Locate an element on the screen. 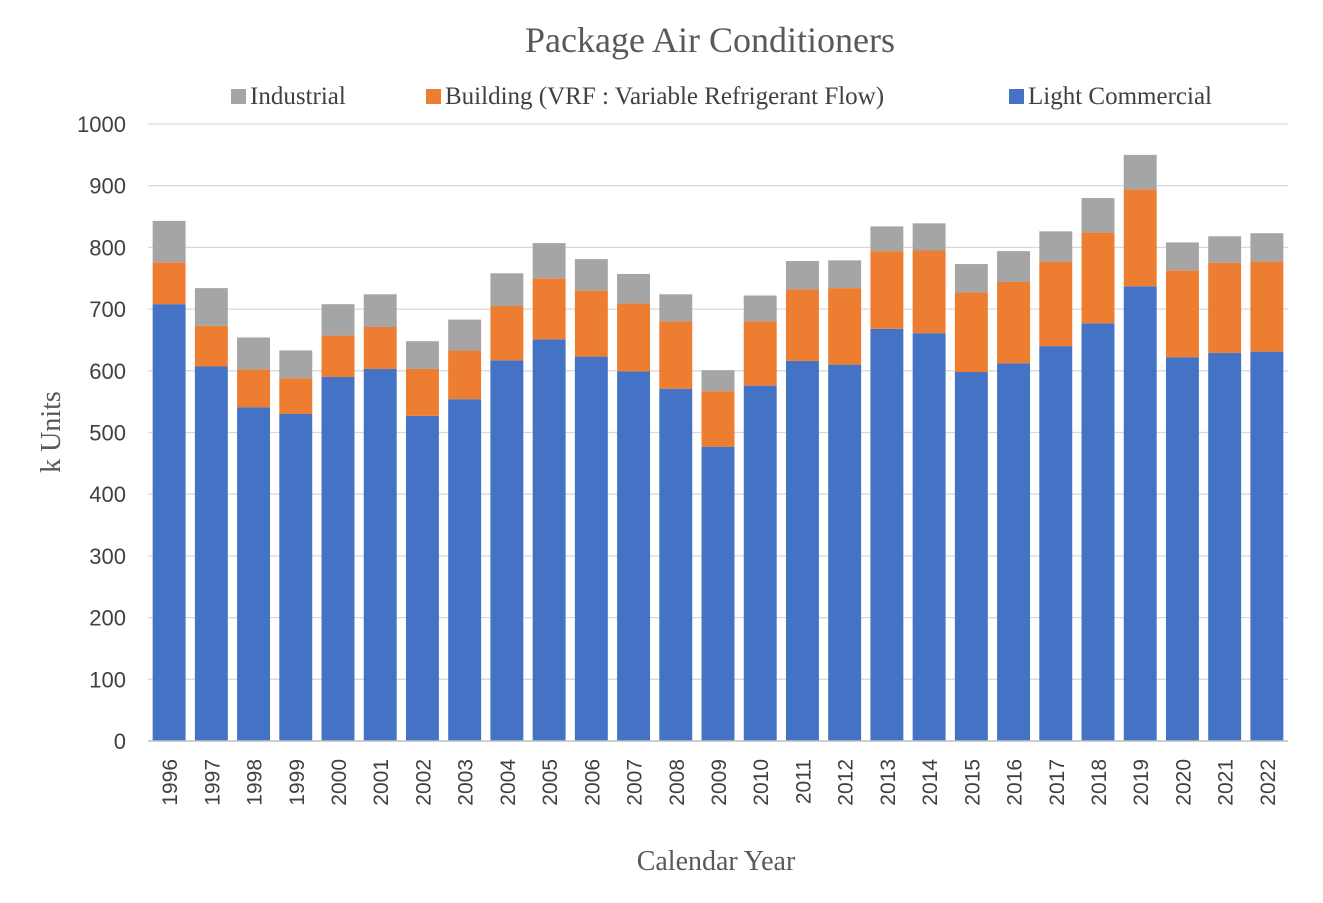 This screenshot has height=903, width=1323. legend-label: Light Commercial is located at coordinates (1120, 96).